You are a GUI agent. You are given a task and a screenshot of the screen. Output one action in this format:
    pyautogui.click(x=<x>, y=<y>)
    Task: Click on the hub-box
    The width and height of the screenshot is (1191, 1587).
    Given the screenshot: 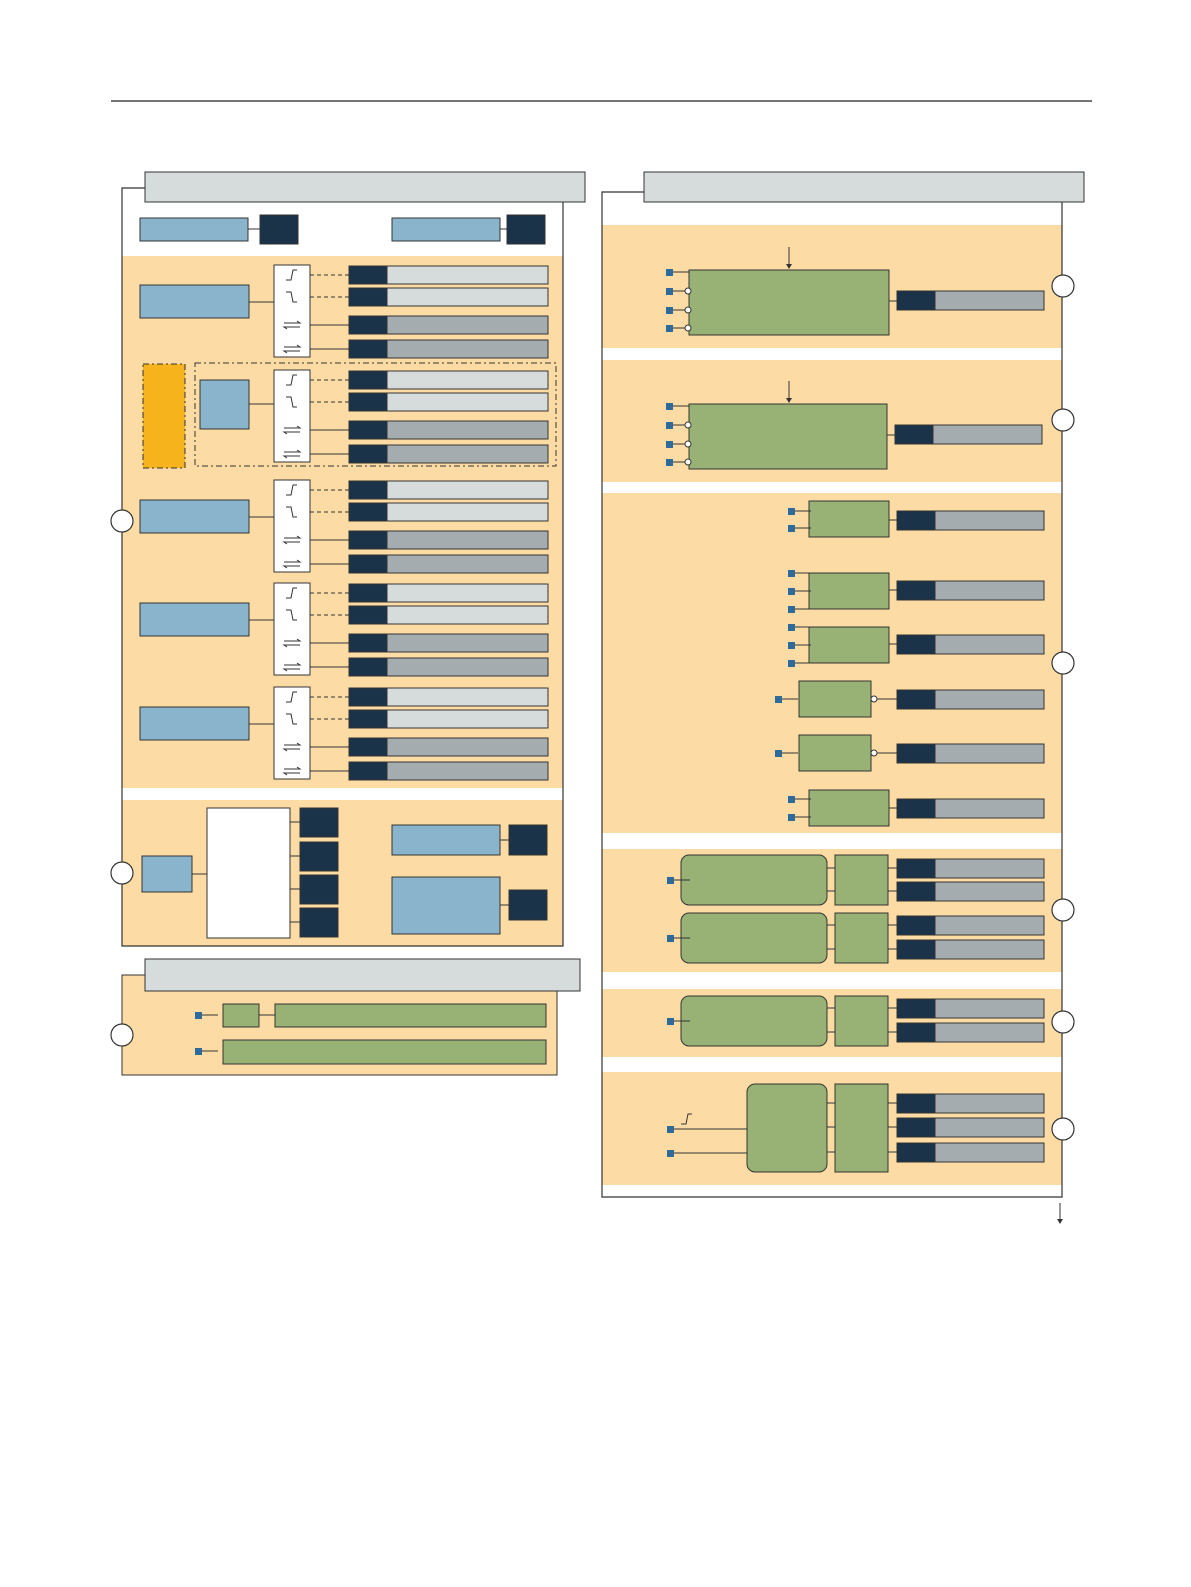 What is the action you would take?
    pyautogui.click(x=167, y=874)
    